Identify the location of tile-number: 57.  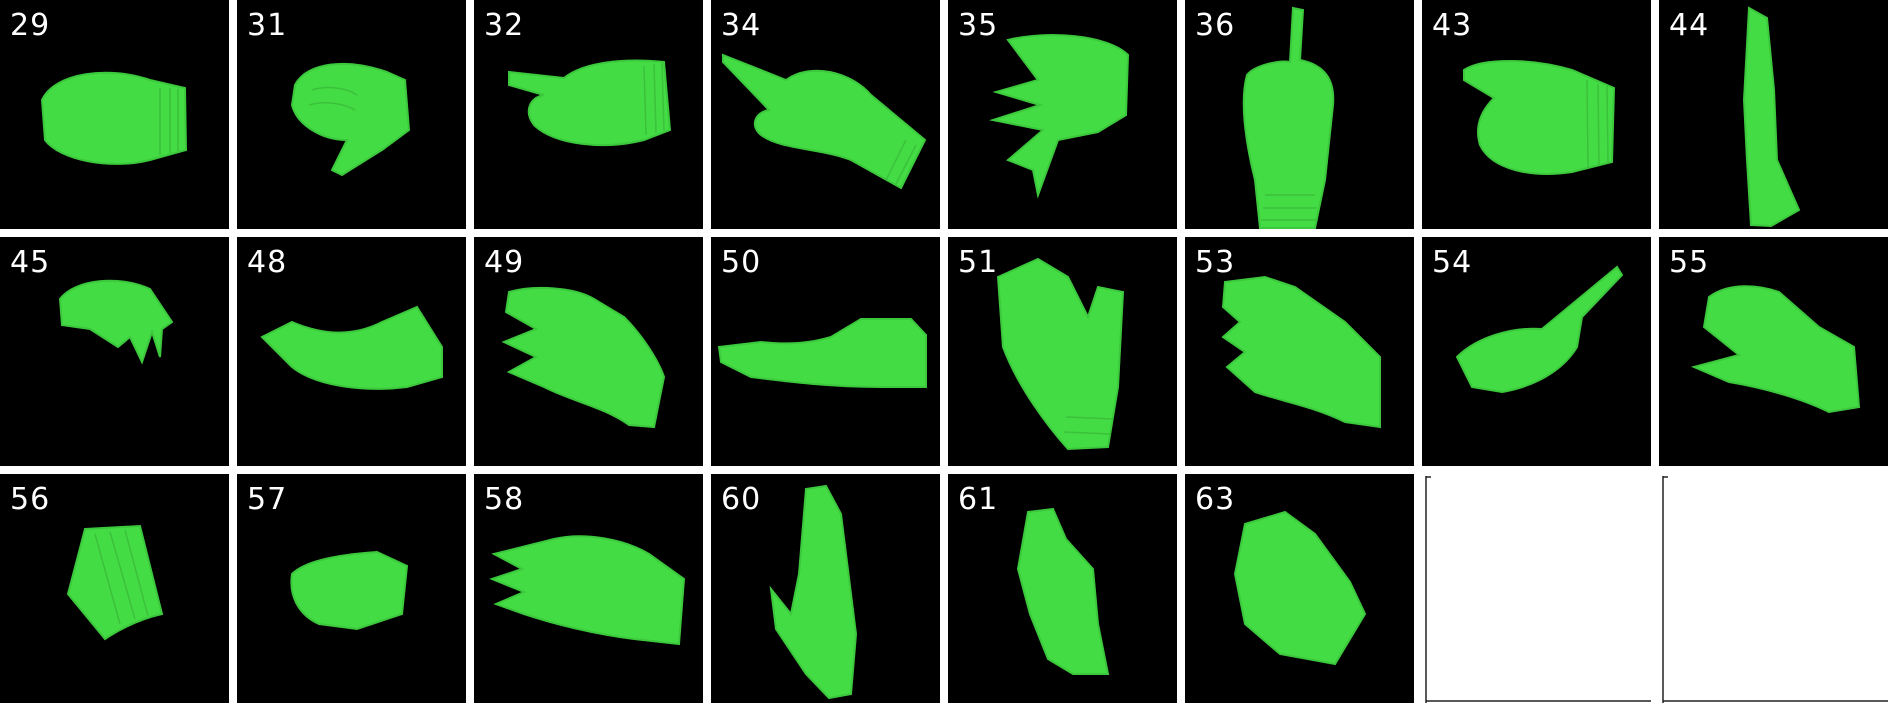
(267, 499).